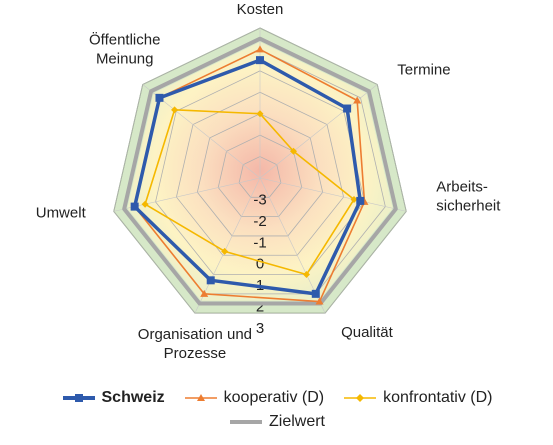 The height and width of the screenshot is (445, 553). I want to click on legend-row-2: Zielwert, so click(276, 422).